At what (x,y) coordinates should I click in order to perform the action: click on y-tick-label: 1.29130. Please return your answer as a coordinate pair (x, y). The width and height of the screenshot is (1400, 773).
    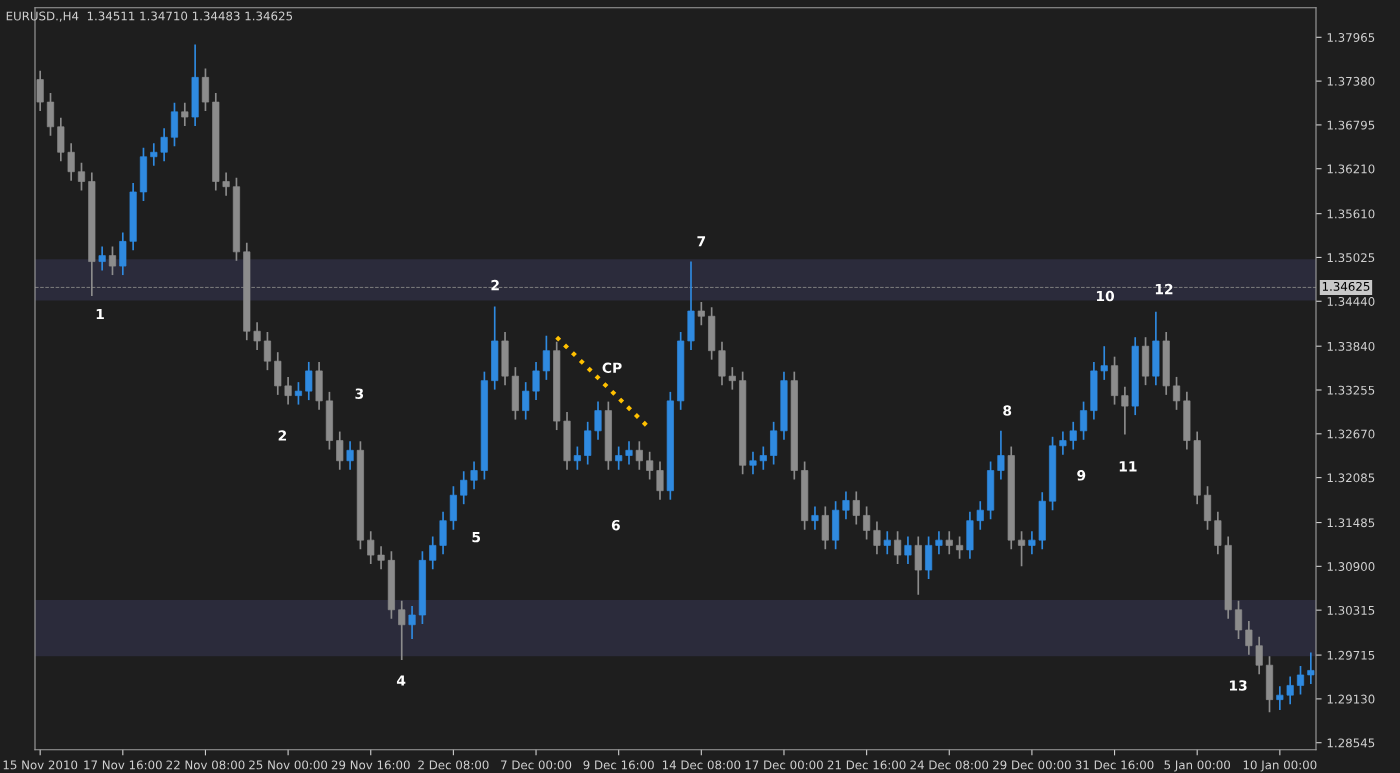
    Looking at the image, I should click on (1351, 699).